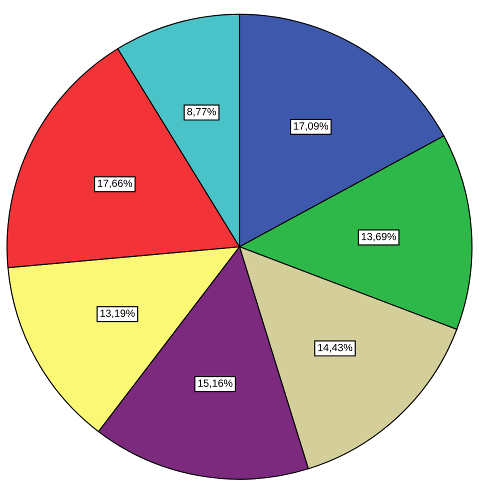 The image size is (479, 493). I want to click on data-label: 8,77%, so click(201, 112).